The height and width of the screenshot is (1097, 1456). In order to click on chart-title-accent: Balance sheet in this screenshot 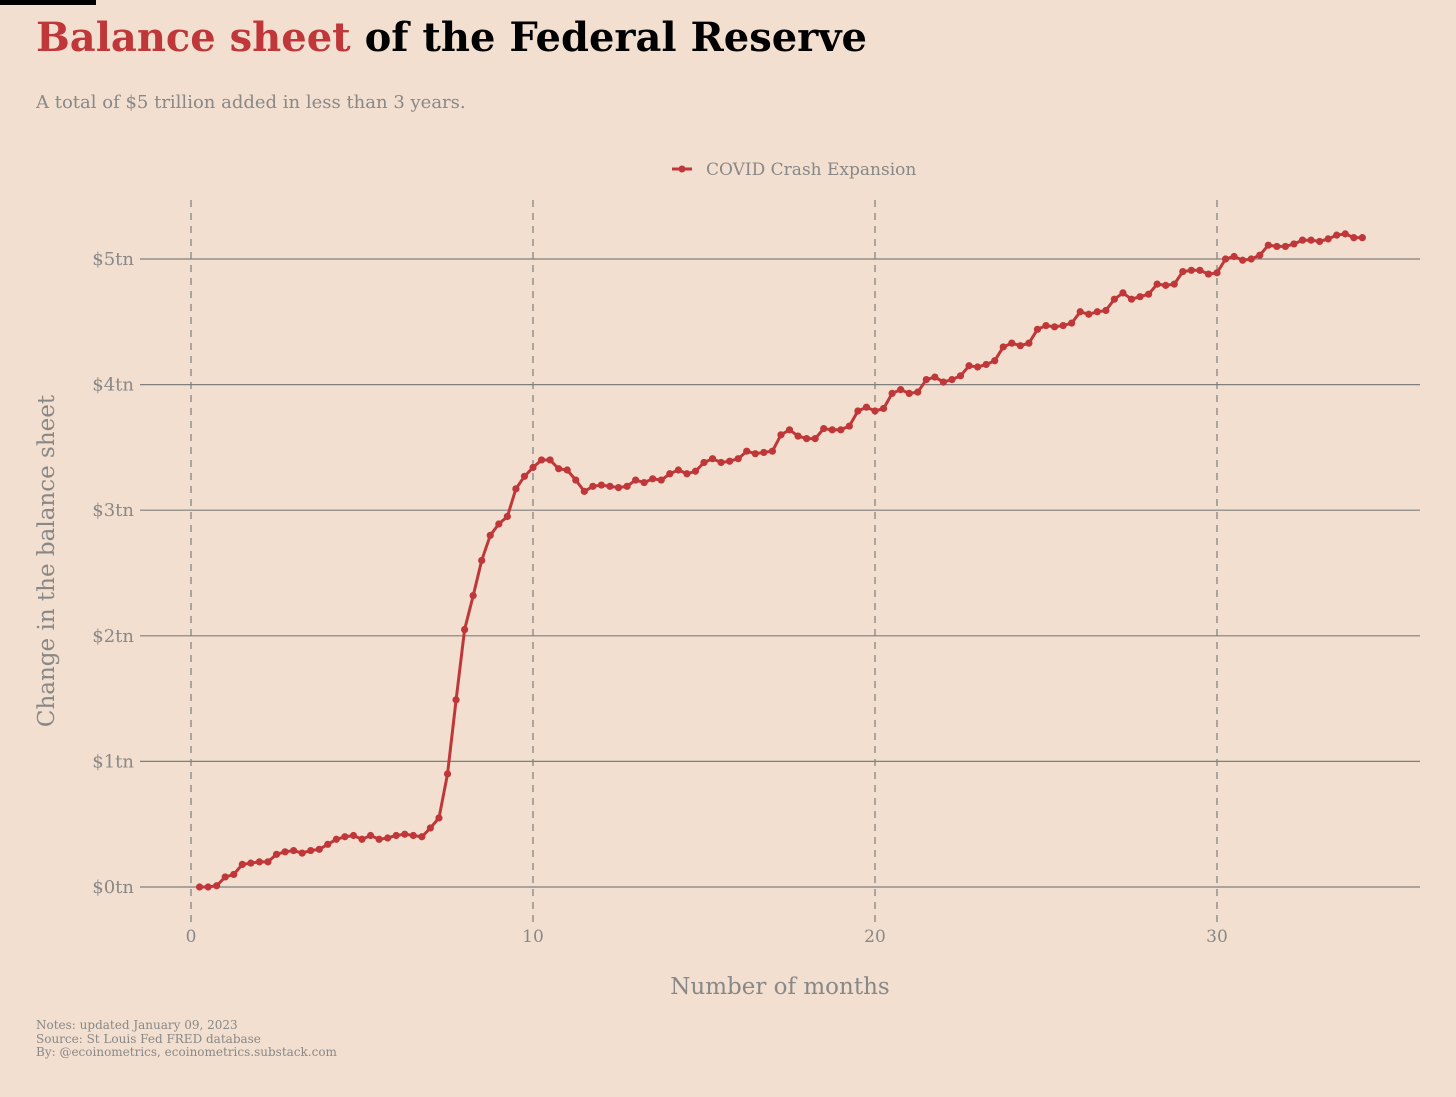, I will do `click(193, 37)`.